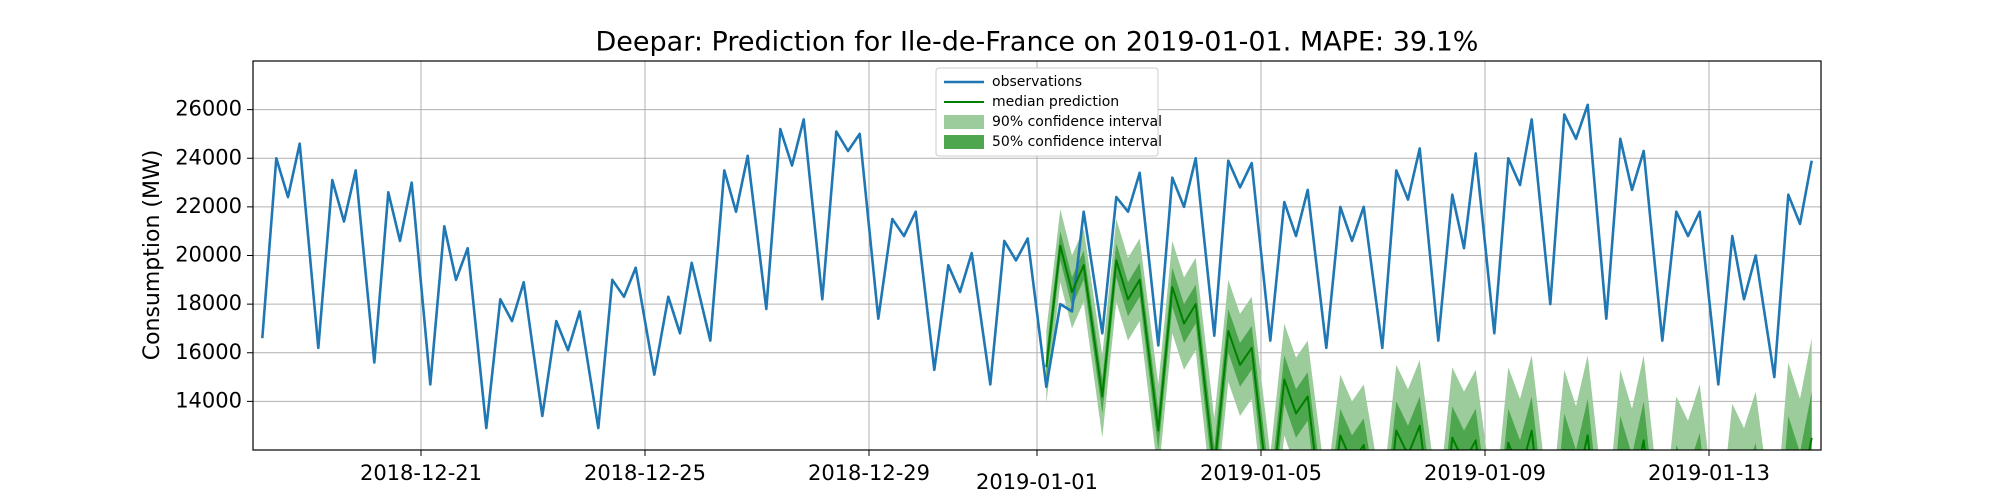  I want to click on x-tick-label: 2019-01-01, so click(1037, 482).